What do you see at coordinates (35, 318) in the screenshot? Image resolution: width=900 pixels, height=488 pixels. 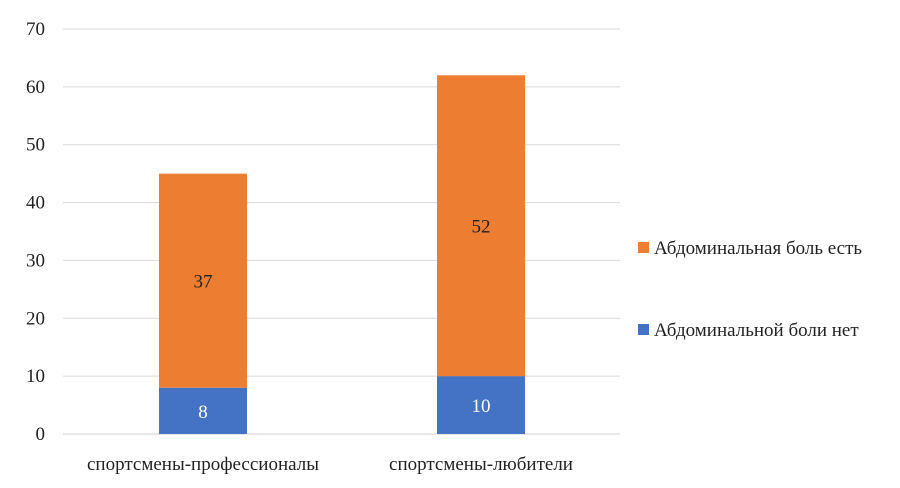 I see `y-tick-label: 20` at bounding box center [35, 318].